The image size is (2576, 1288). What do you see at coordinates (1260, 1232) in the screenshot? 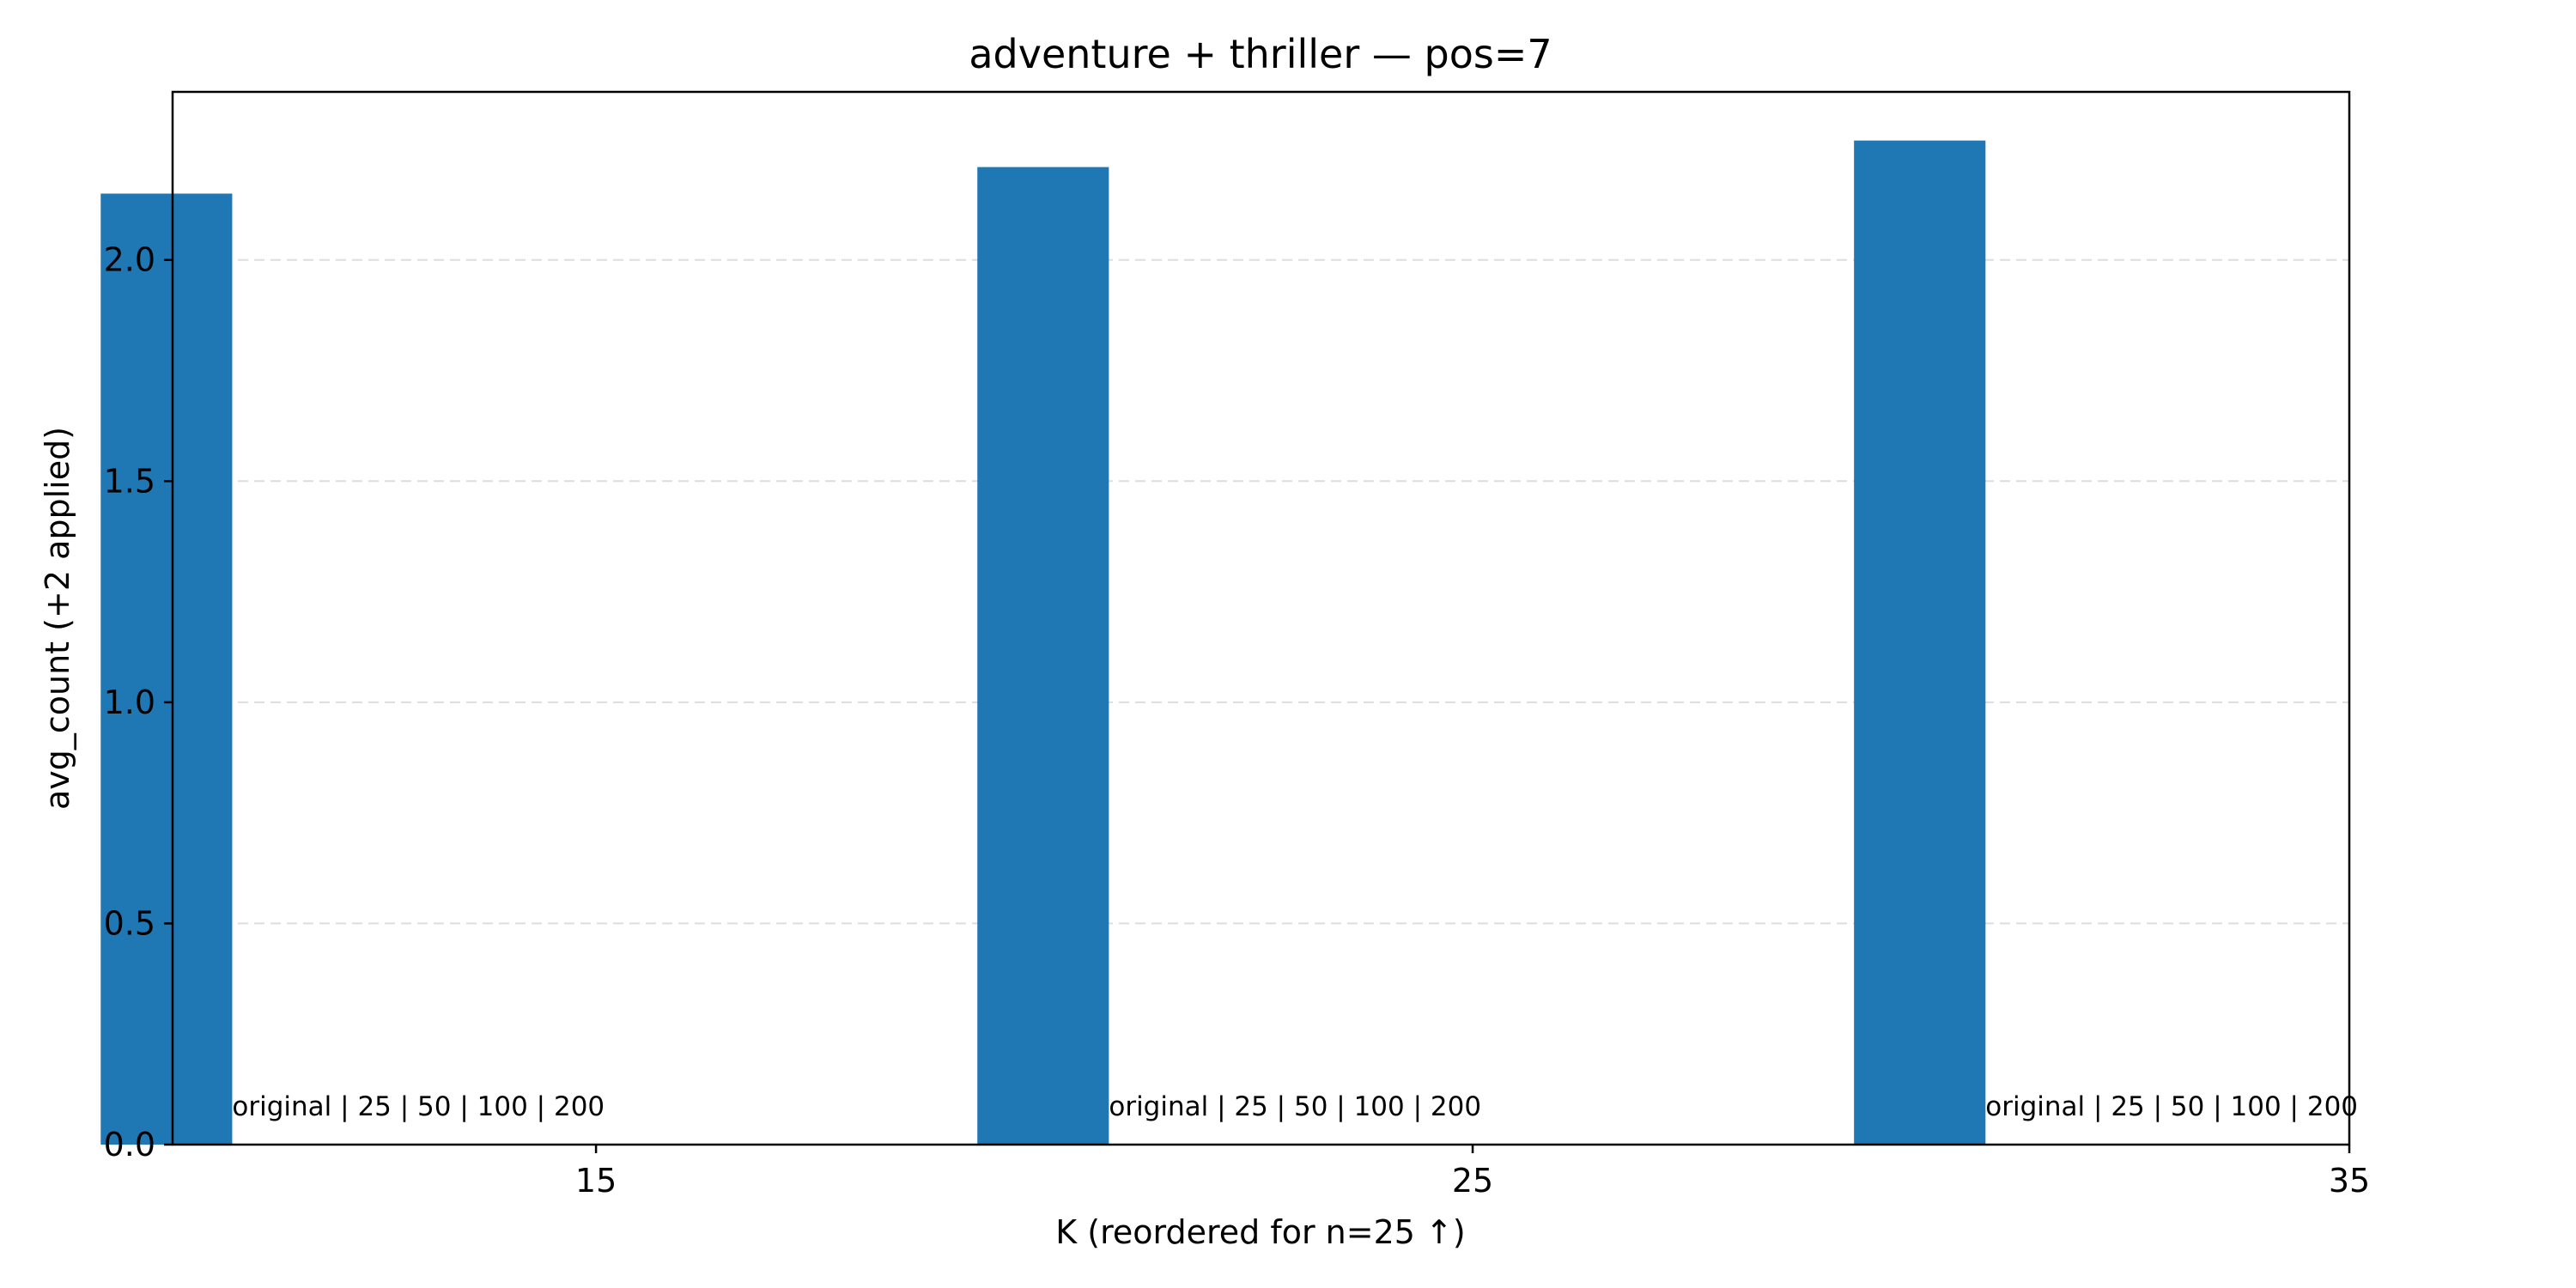
I see `x-axis-label: K (reordered for n=25 ↑)` at bounding box center [1260, 1232].